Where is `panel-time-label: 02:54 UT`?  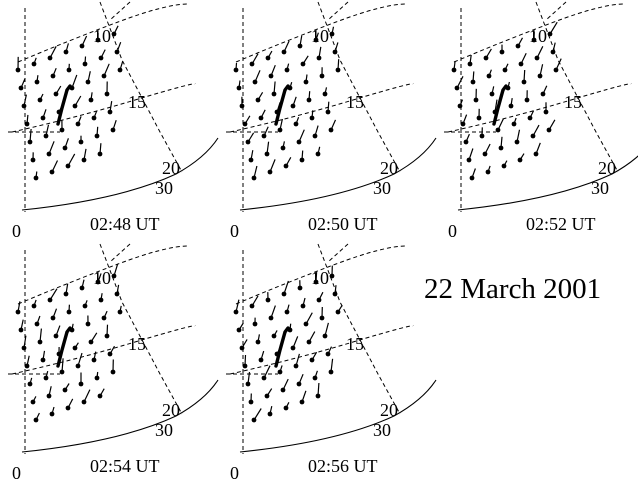
panel-time-label: 02:54 UT is located at coordinates (125, 466).